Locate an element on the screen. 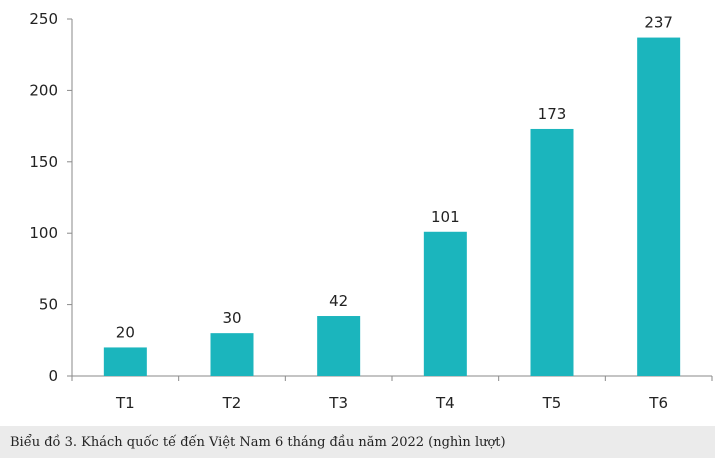 The width and height of the screenshot is (723, 461). x-tick-label: T3 is located at coordinates (338, 403).